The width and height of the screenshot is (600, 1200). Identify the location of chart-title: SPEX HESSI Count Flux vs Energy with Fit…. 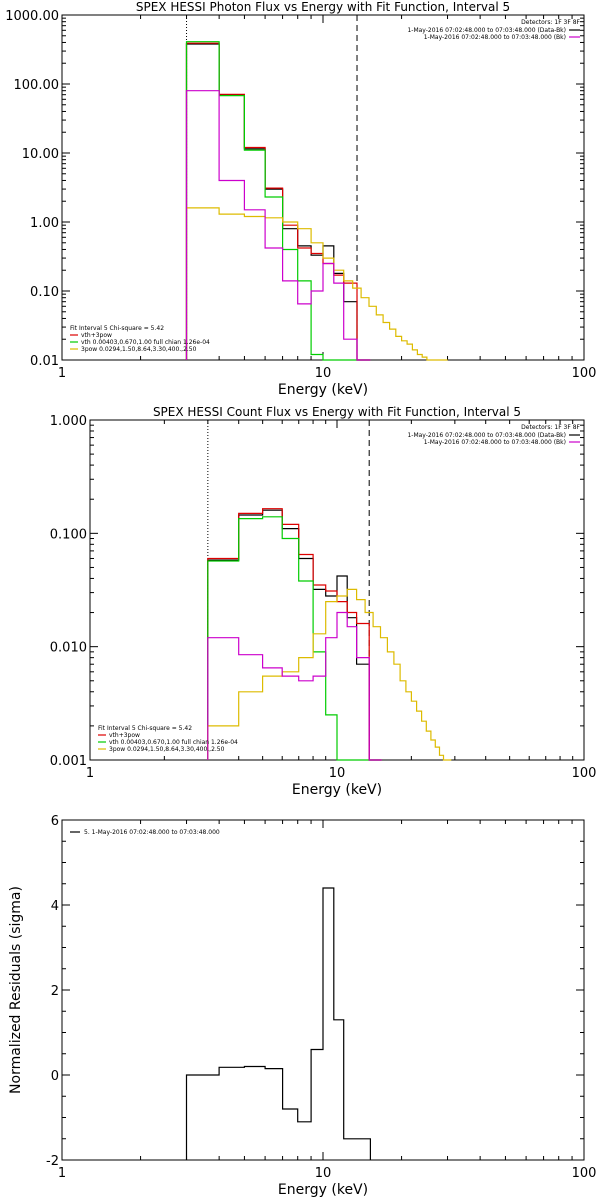
(337, 412).